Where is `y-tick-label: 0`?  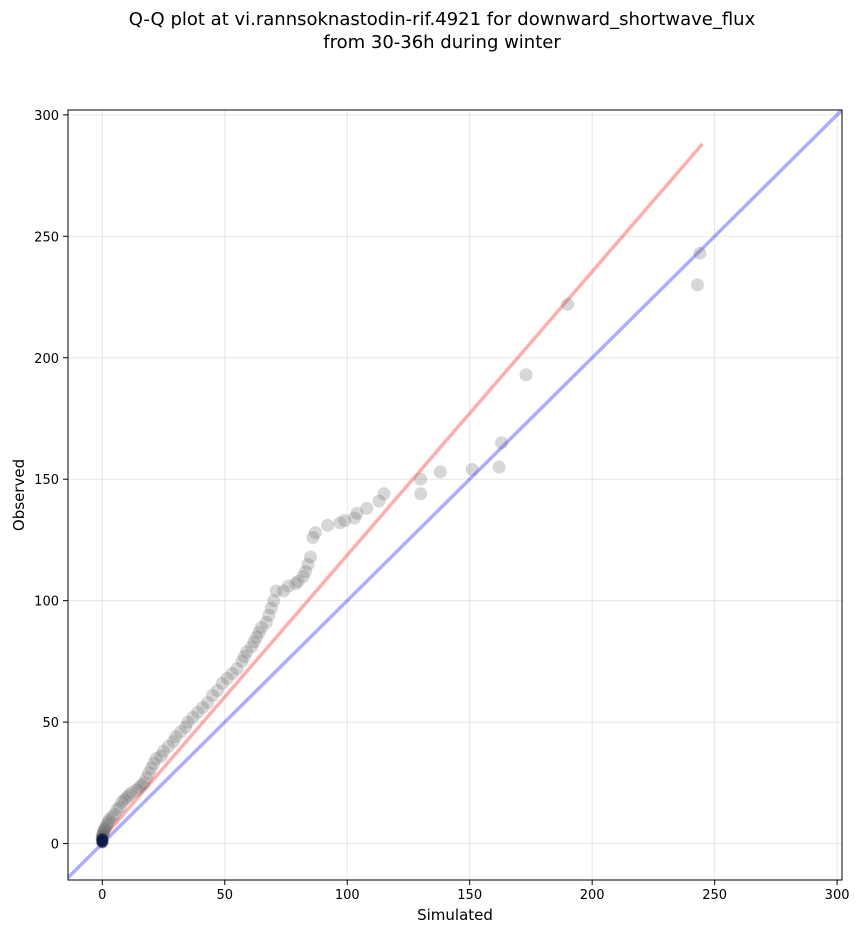 y-tick-label: 0 is located at coordinates (55, 845).